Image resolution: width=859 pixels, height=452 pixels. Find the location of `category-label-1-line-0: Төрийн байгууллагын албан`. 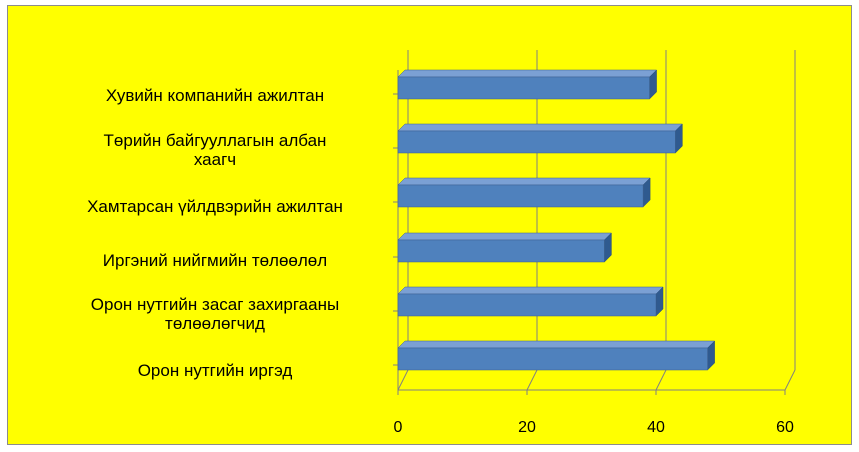

category-label-1-line-0: Төрийн байгууллагын албан is located at coordinates (215, 140).